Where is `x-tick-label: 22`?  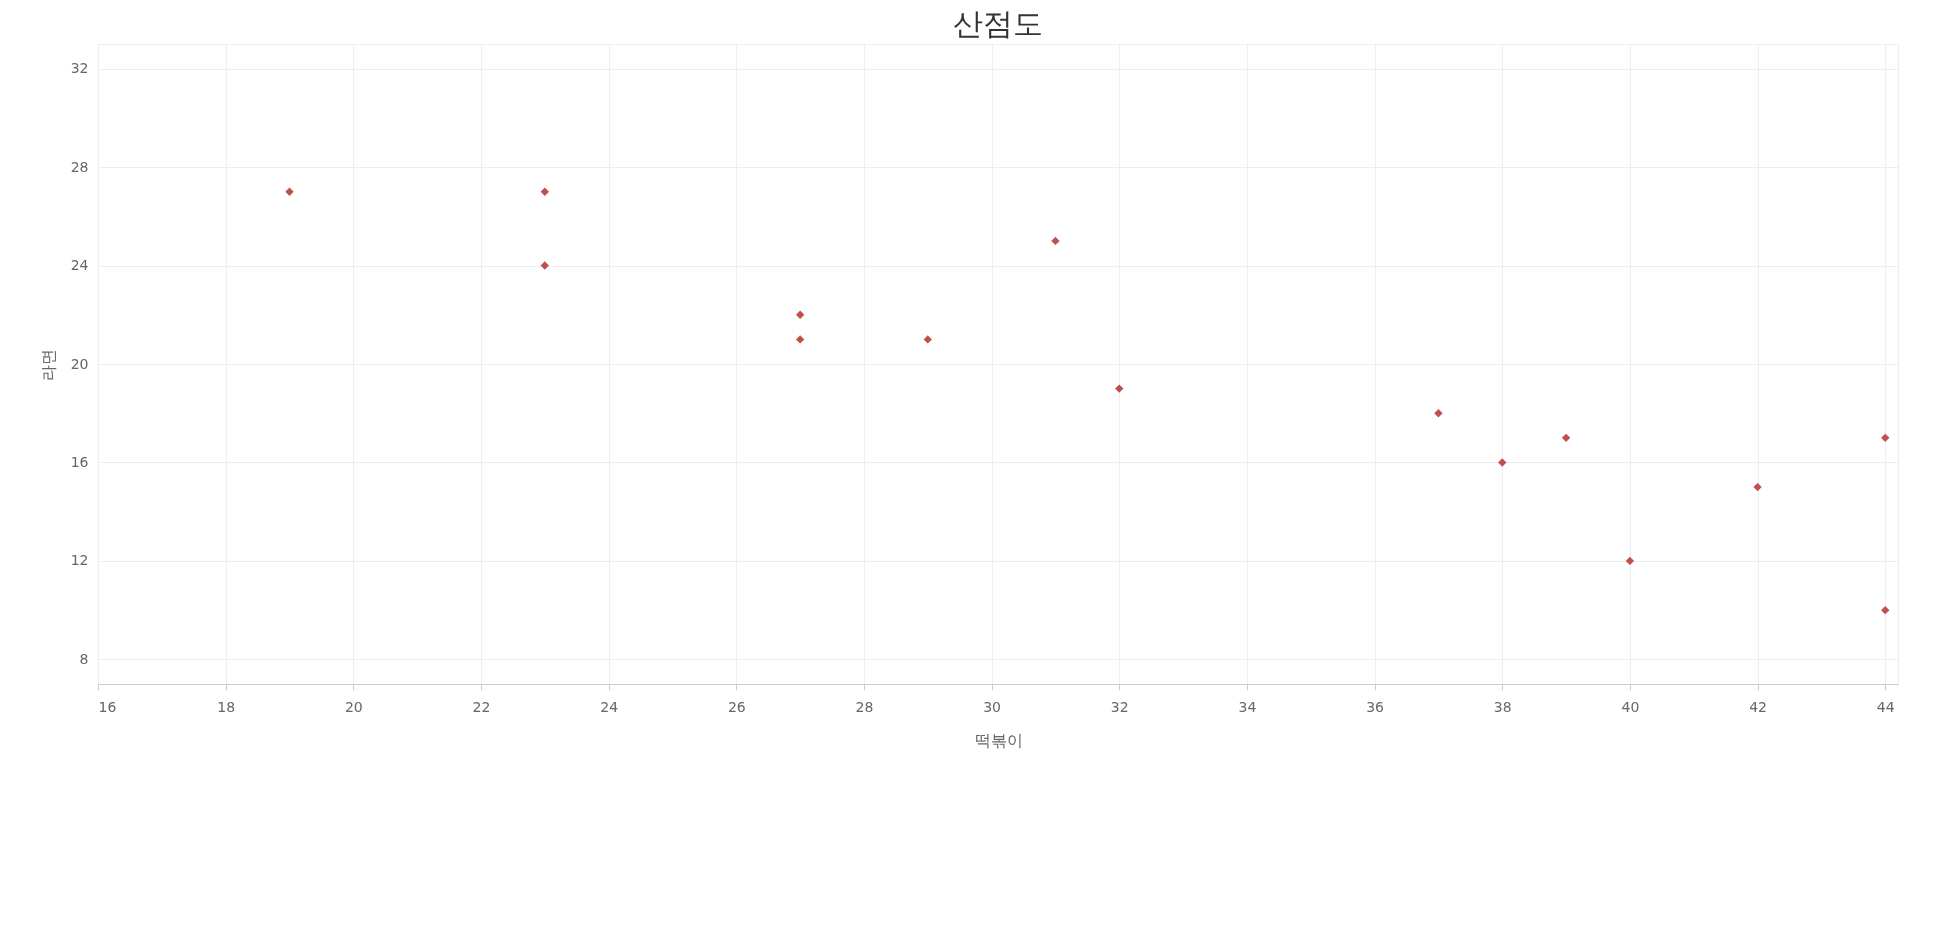
x-tick-label: 22 is located at coordinates (481, 706).